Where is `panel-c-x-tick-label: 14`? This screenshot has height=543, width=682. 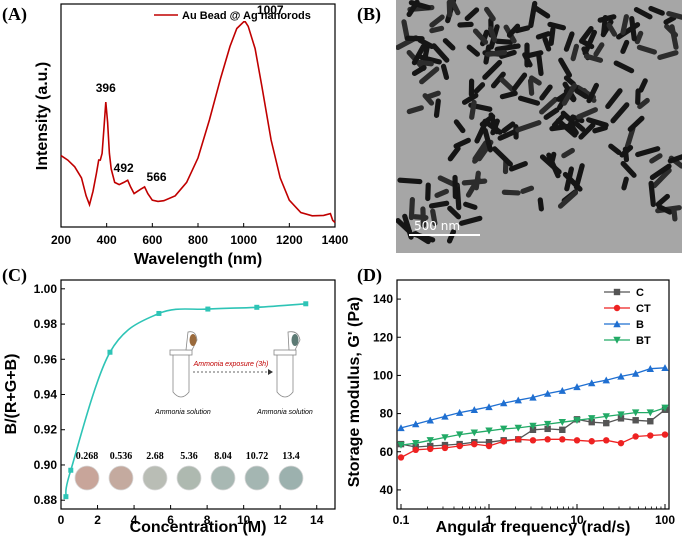 panel-c-x-tick-label: 14 is located at coordinates (317, 520).